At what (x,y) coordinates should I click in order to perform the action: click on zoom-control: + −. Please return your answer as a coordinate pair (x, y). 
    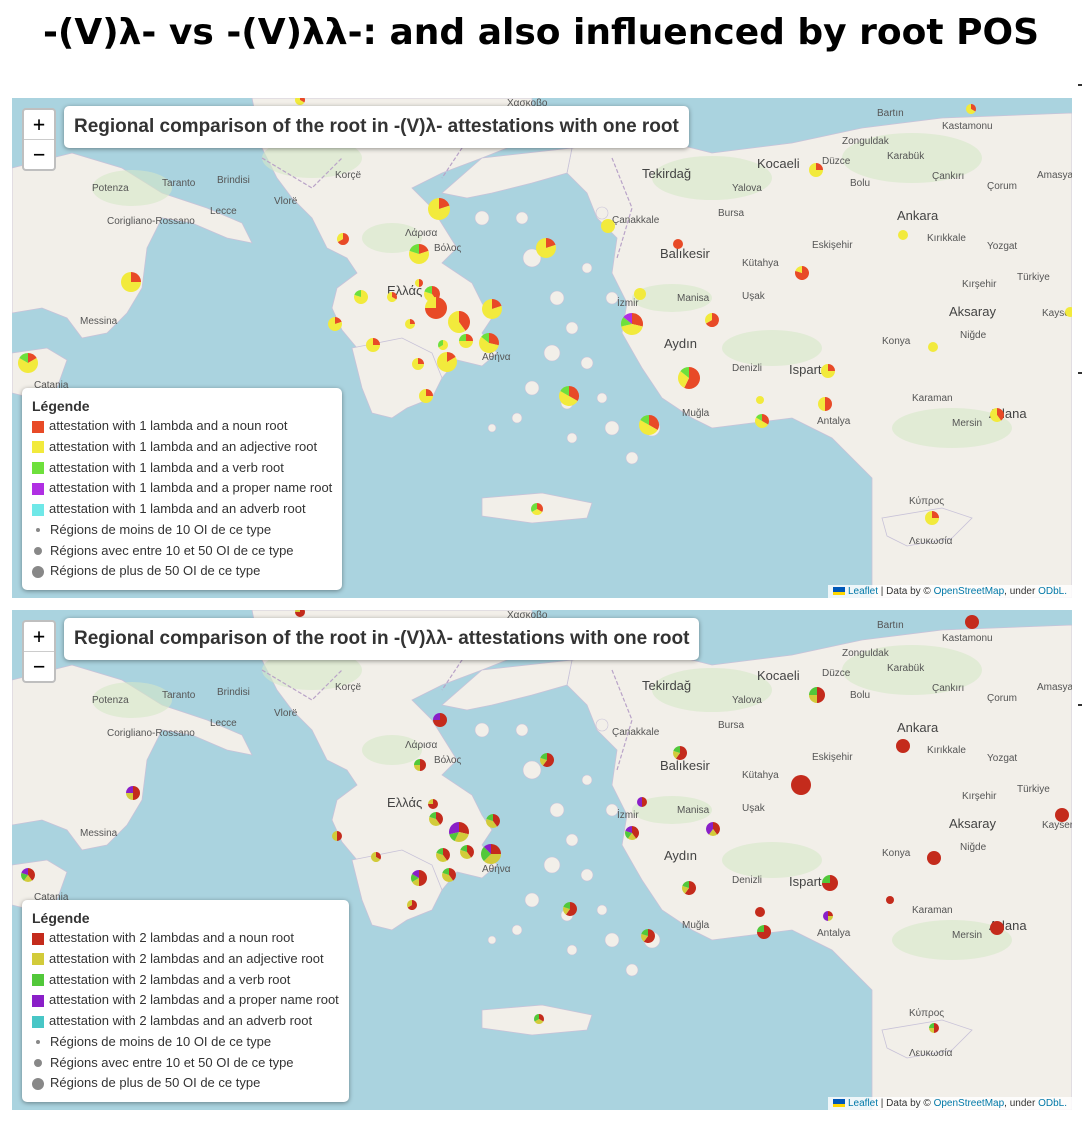
    Looking at the image, I should click on (39, 139).